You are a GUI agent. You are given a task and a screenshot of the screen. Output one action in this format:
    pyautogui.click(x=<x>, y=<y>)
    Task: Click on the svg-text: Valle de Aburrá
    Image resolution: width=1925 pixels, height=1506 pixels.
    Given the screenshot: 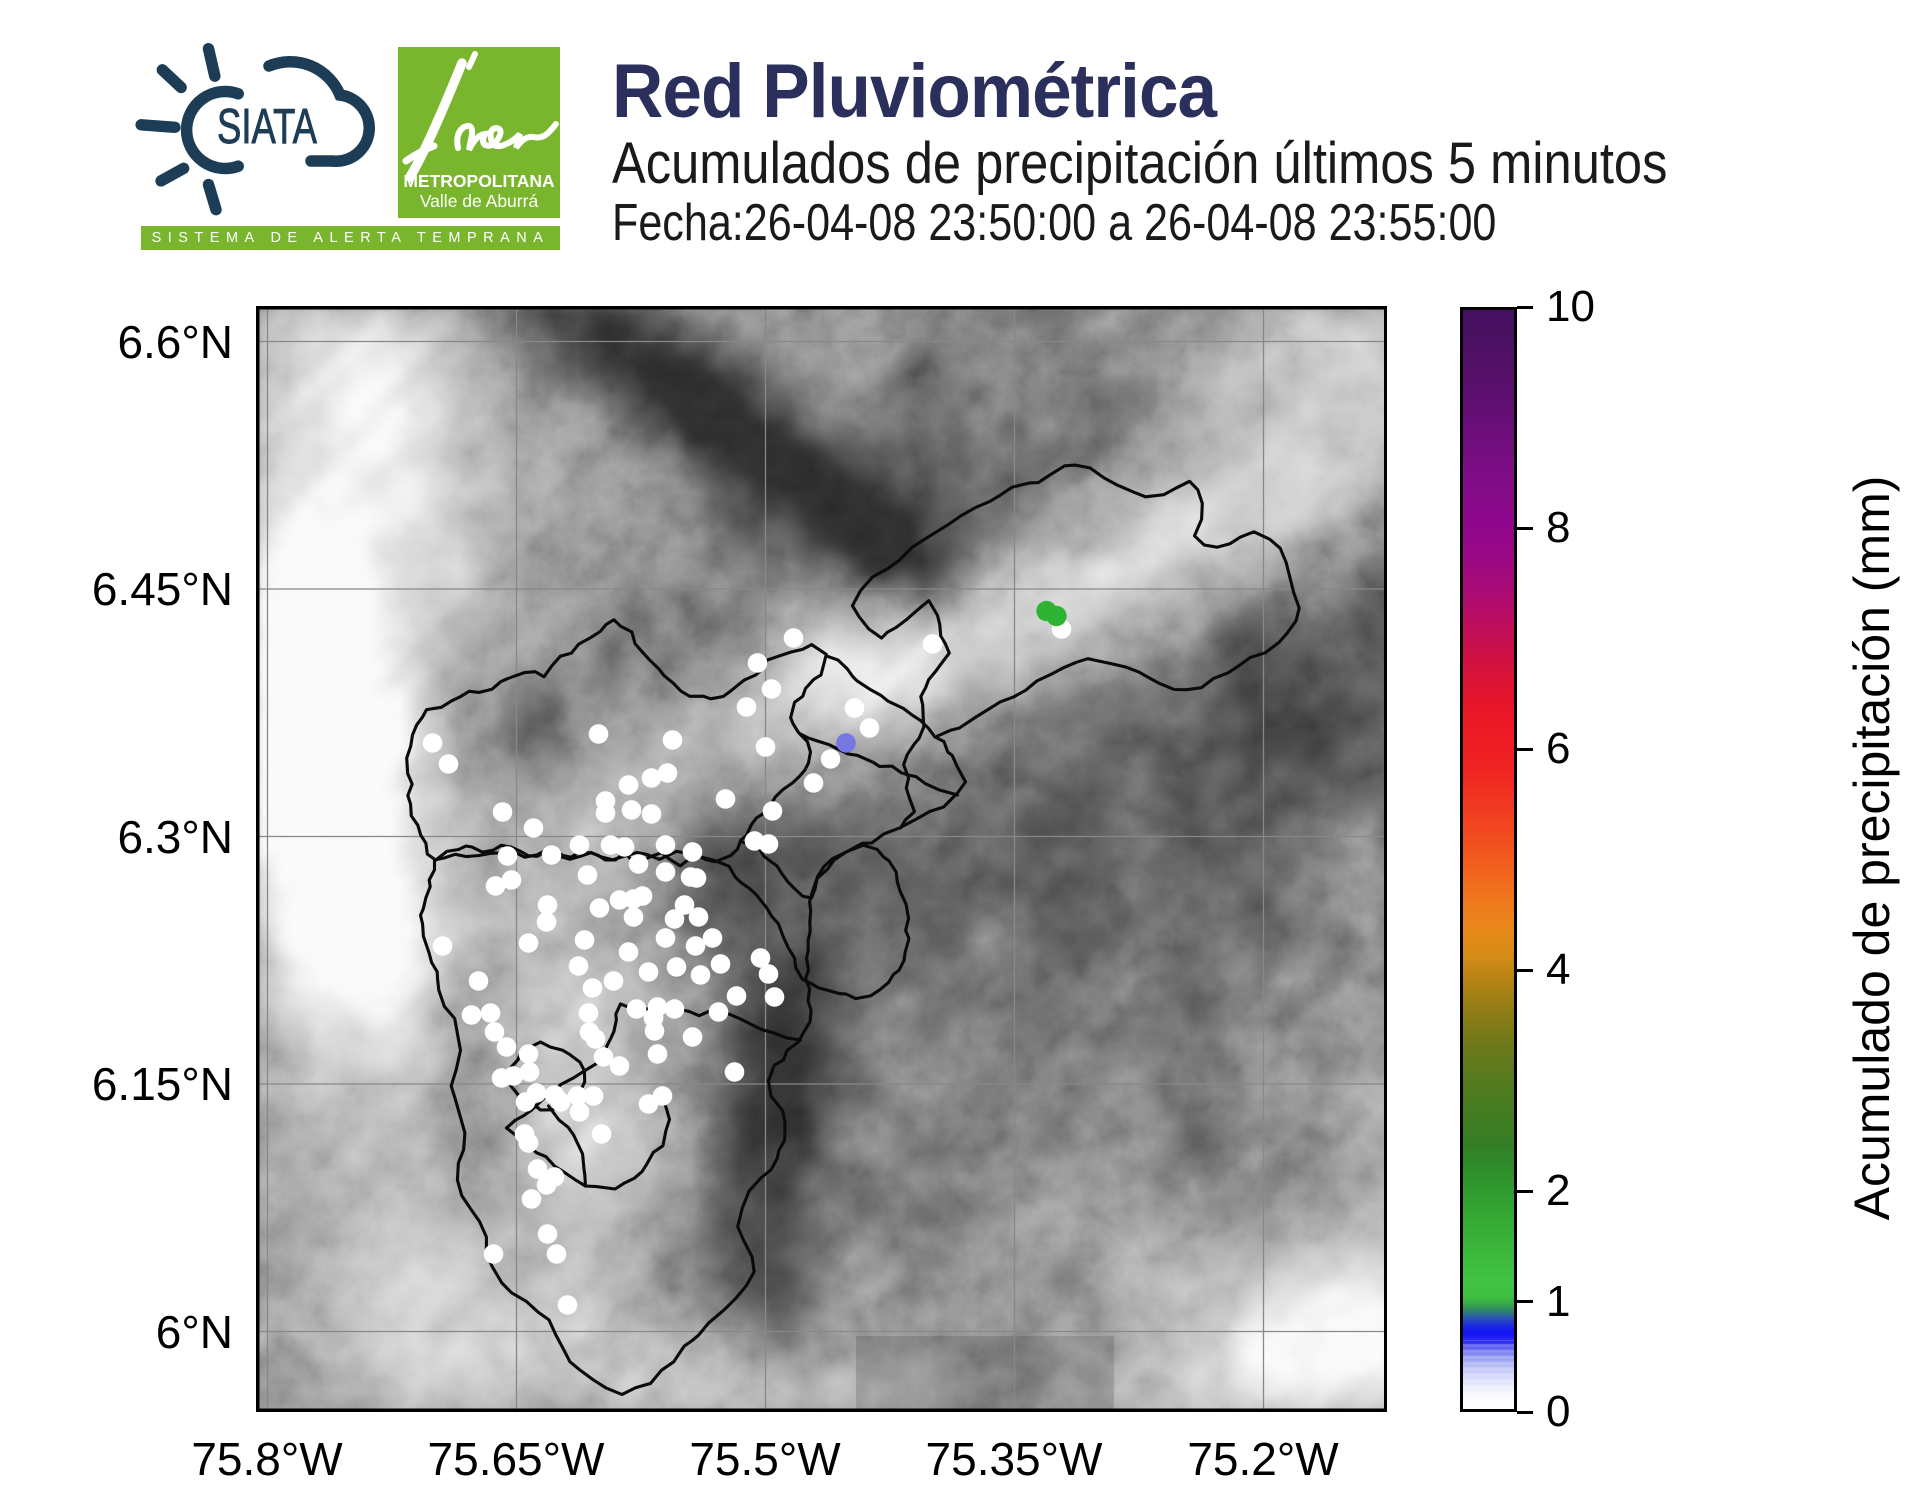 What is the action you would take?
    pyautogui.click(x=479, y=201)
    